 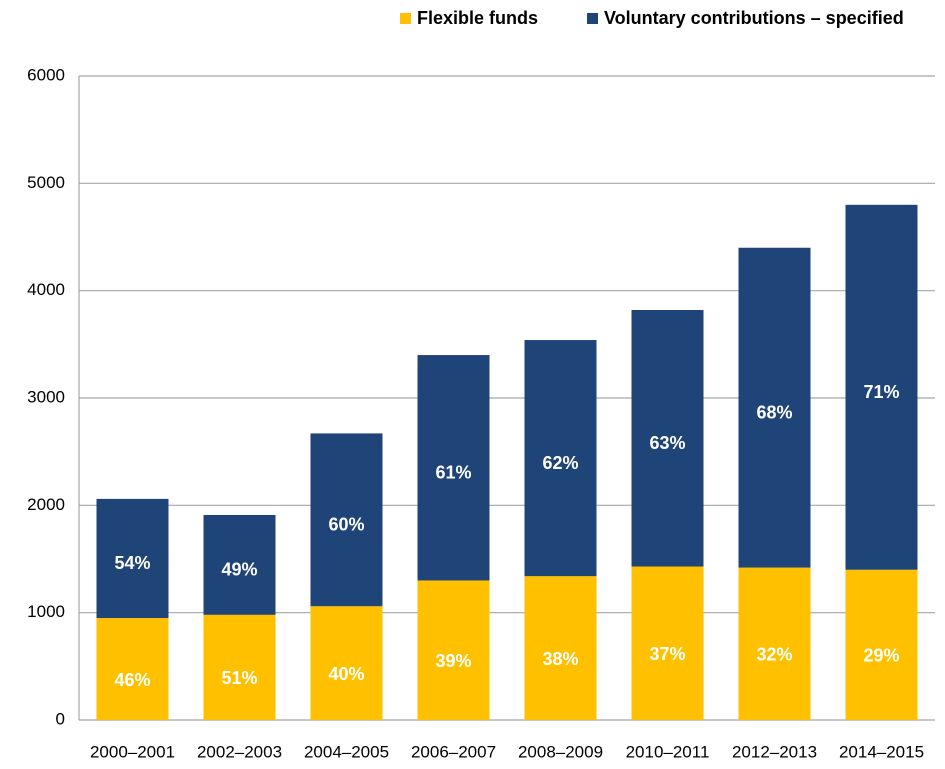 What do you see at coordinates (132, 563) in the screenshot?
I see `data-label: 54%` at bounding box center [132, 563].